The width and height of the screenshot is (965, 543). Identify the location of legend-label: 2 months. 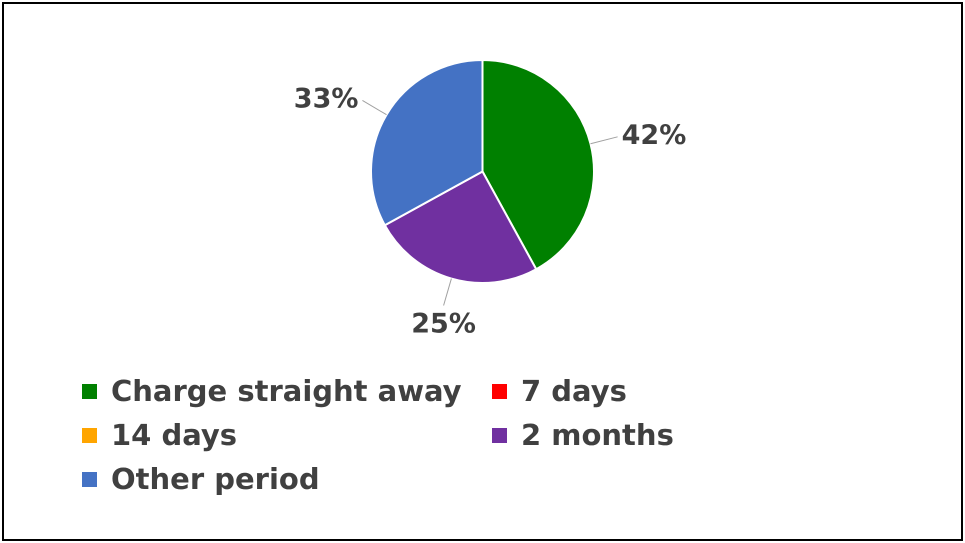
(597, 435).